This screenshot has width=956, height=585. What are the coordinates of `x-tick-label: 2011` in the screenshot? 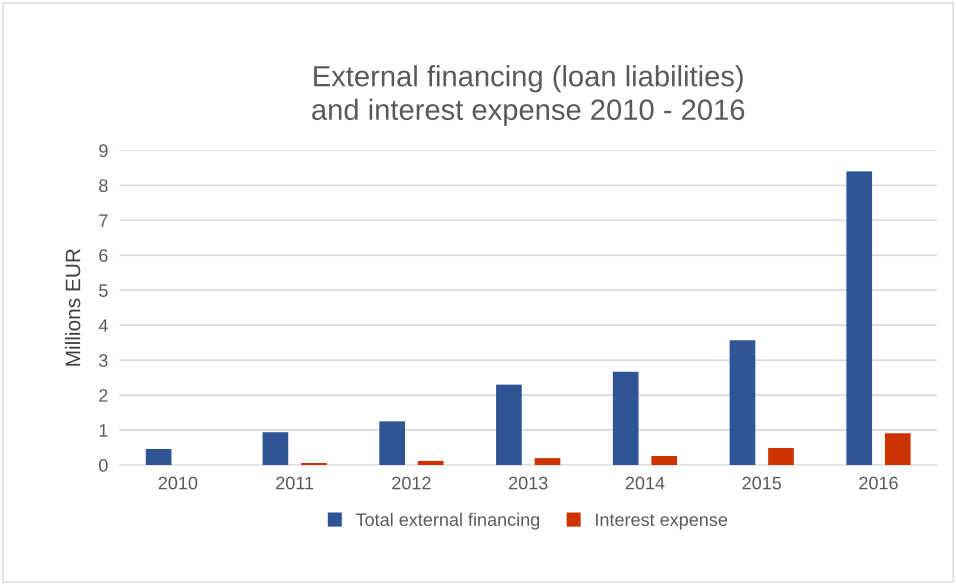 It's located at (295, 483).